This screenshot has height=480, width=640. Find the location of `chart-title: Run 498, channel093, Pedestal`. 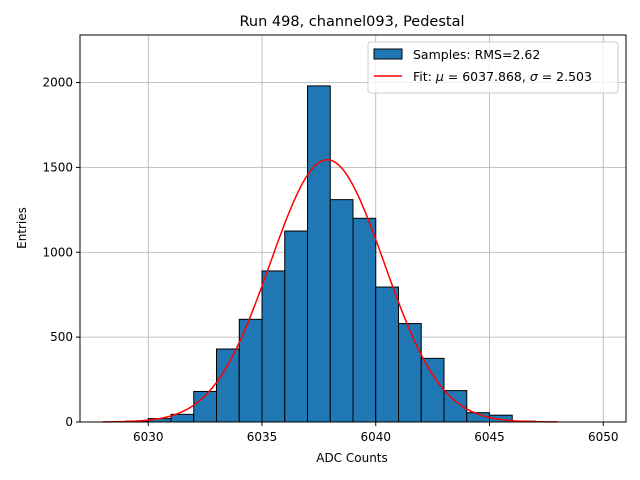

chart-title: Run 498, channel093, Pedestal is located at coordinates (351, 22).